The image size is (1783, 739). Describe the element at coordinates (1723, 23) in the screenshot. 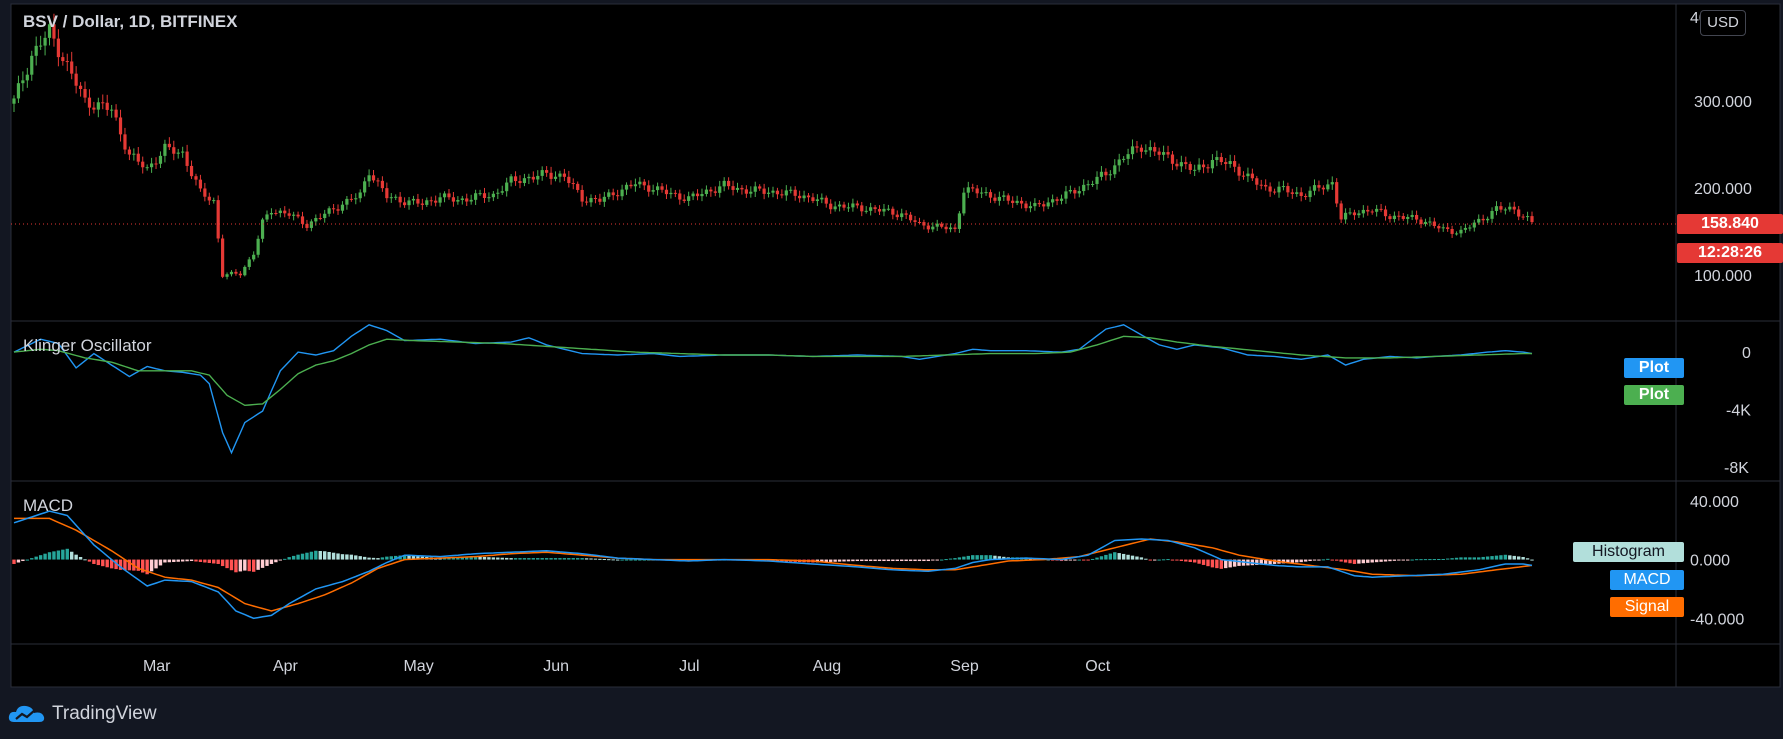

I see `currency-button: USD` at that location.